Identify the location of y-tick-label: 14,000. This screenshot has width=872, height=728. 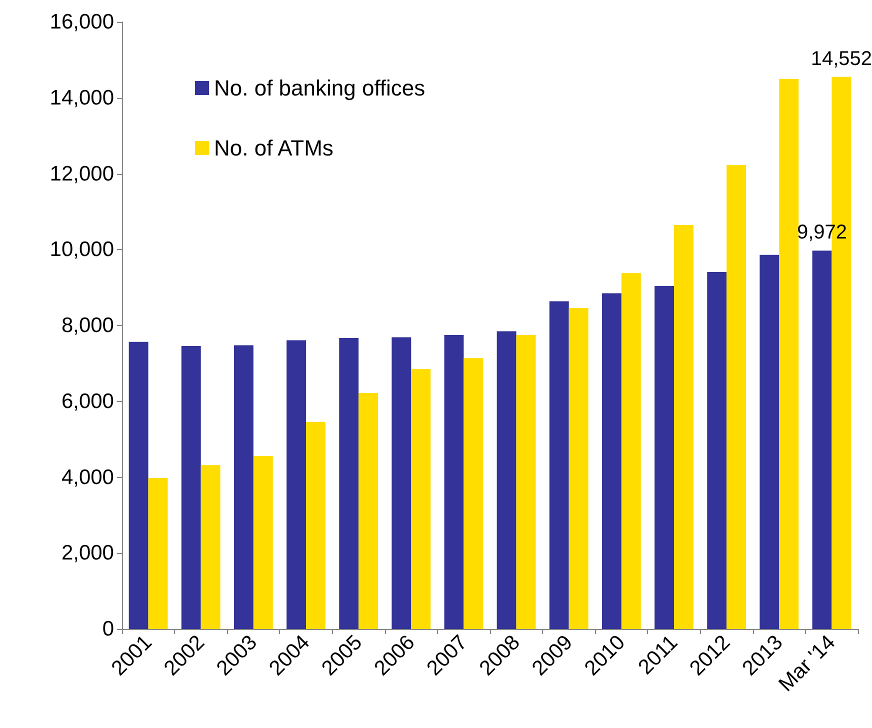
(82, 98).